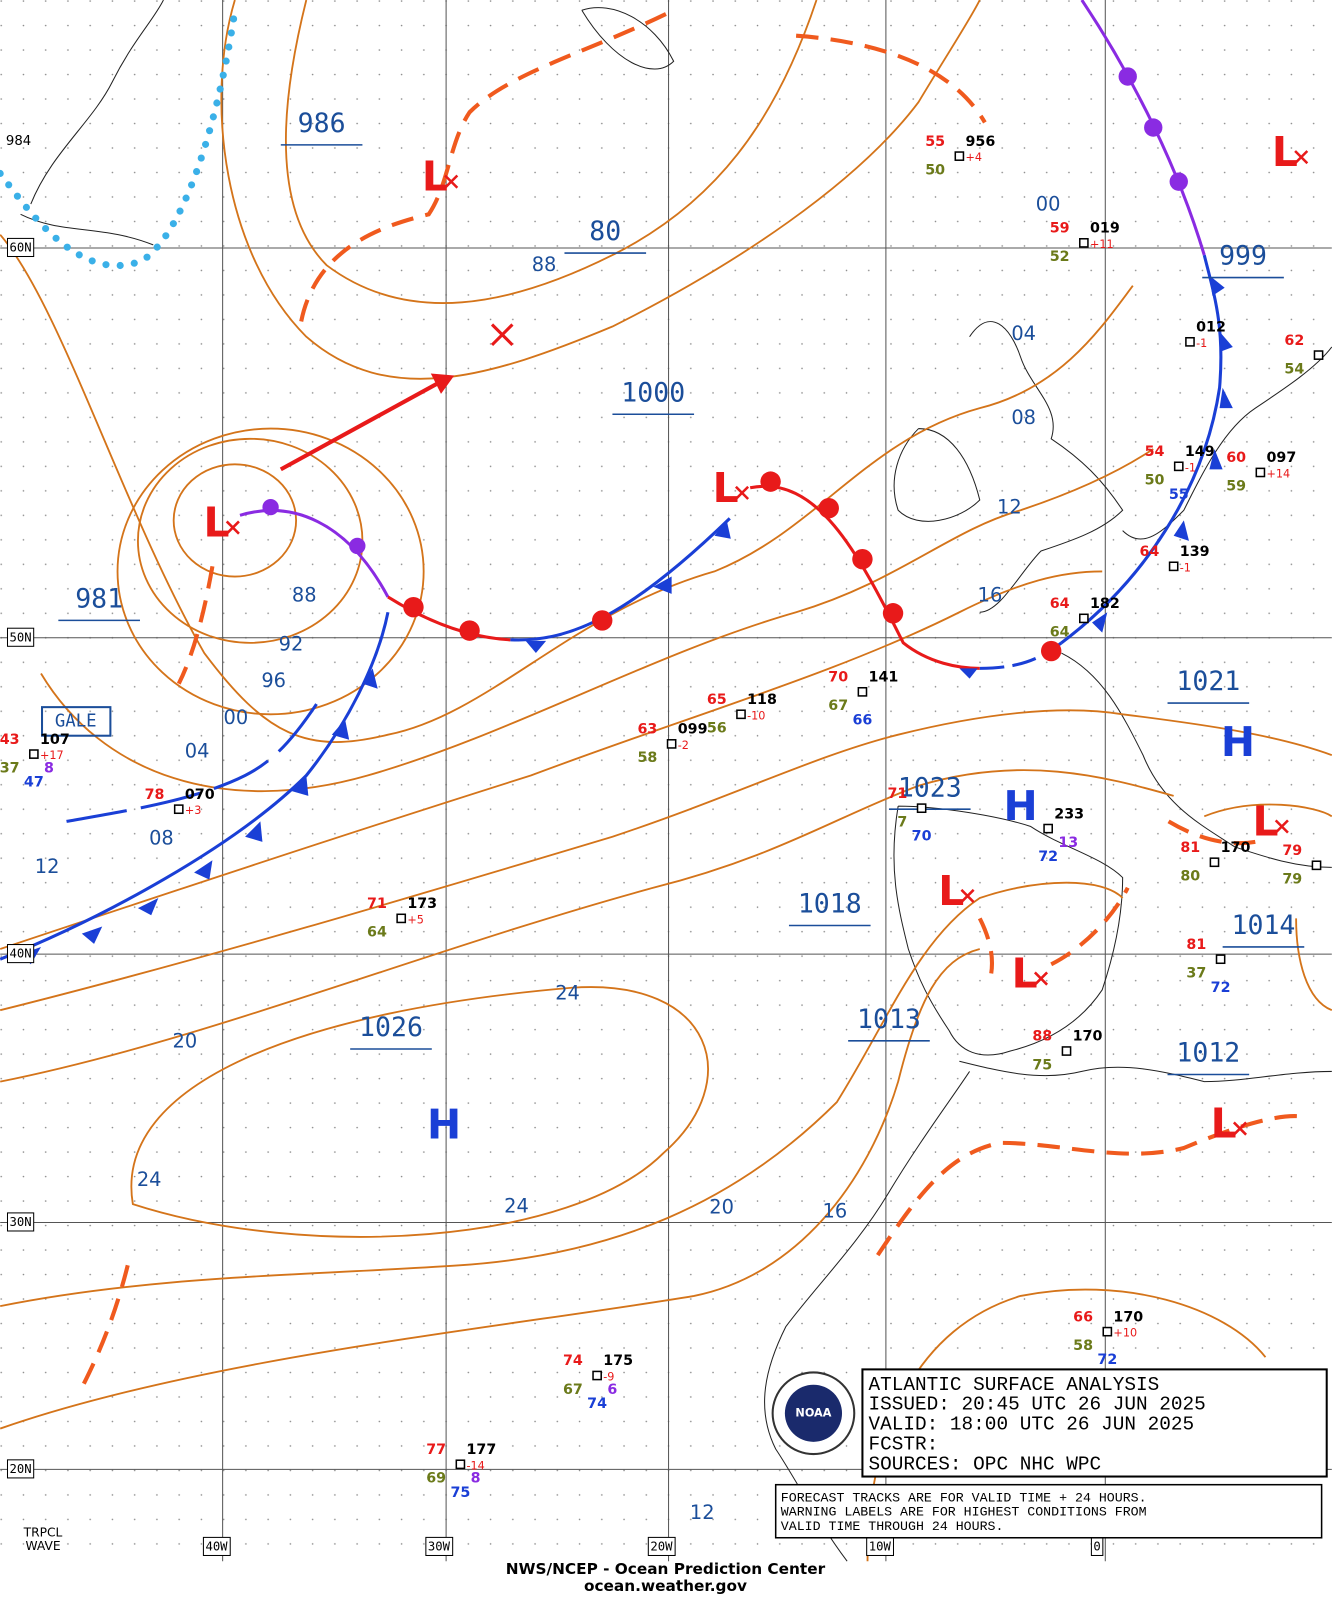 The image size is (1332, 1600). Describe the element at coordinates (1236, 848) in the screenshot. I see `station-pressure: 170` at that location.